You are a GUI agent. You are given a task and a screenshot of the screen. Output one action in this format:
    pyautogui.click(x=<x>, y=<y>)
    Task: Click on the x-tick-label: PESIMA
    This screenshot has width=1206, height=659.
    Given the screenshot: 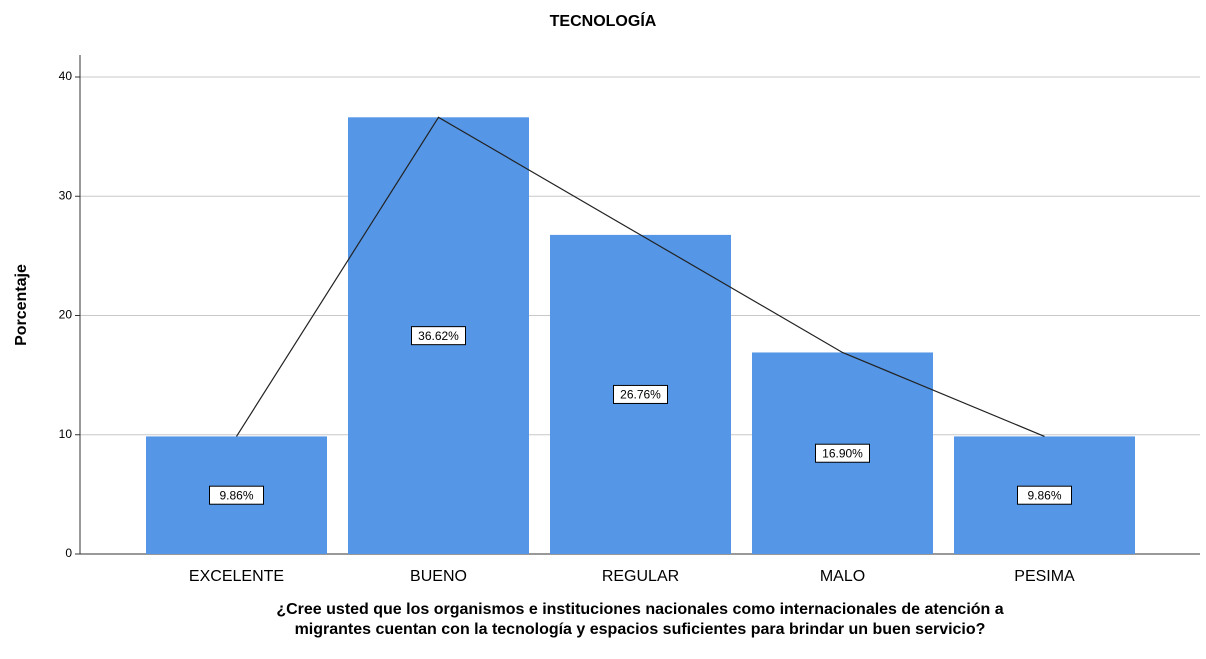 What is the action you would take?
    pyautogui.click(x=1044, y=576)
    